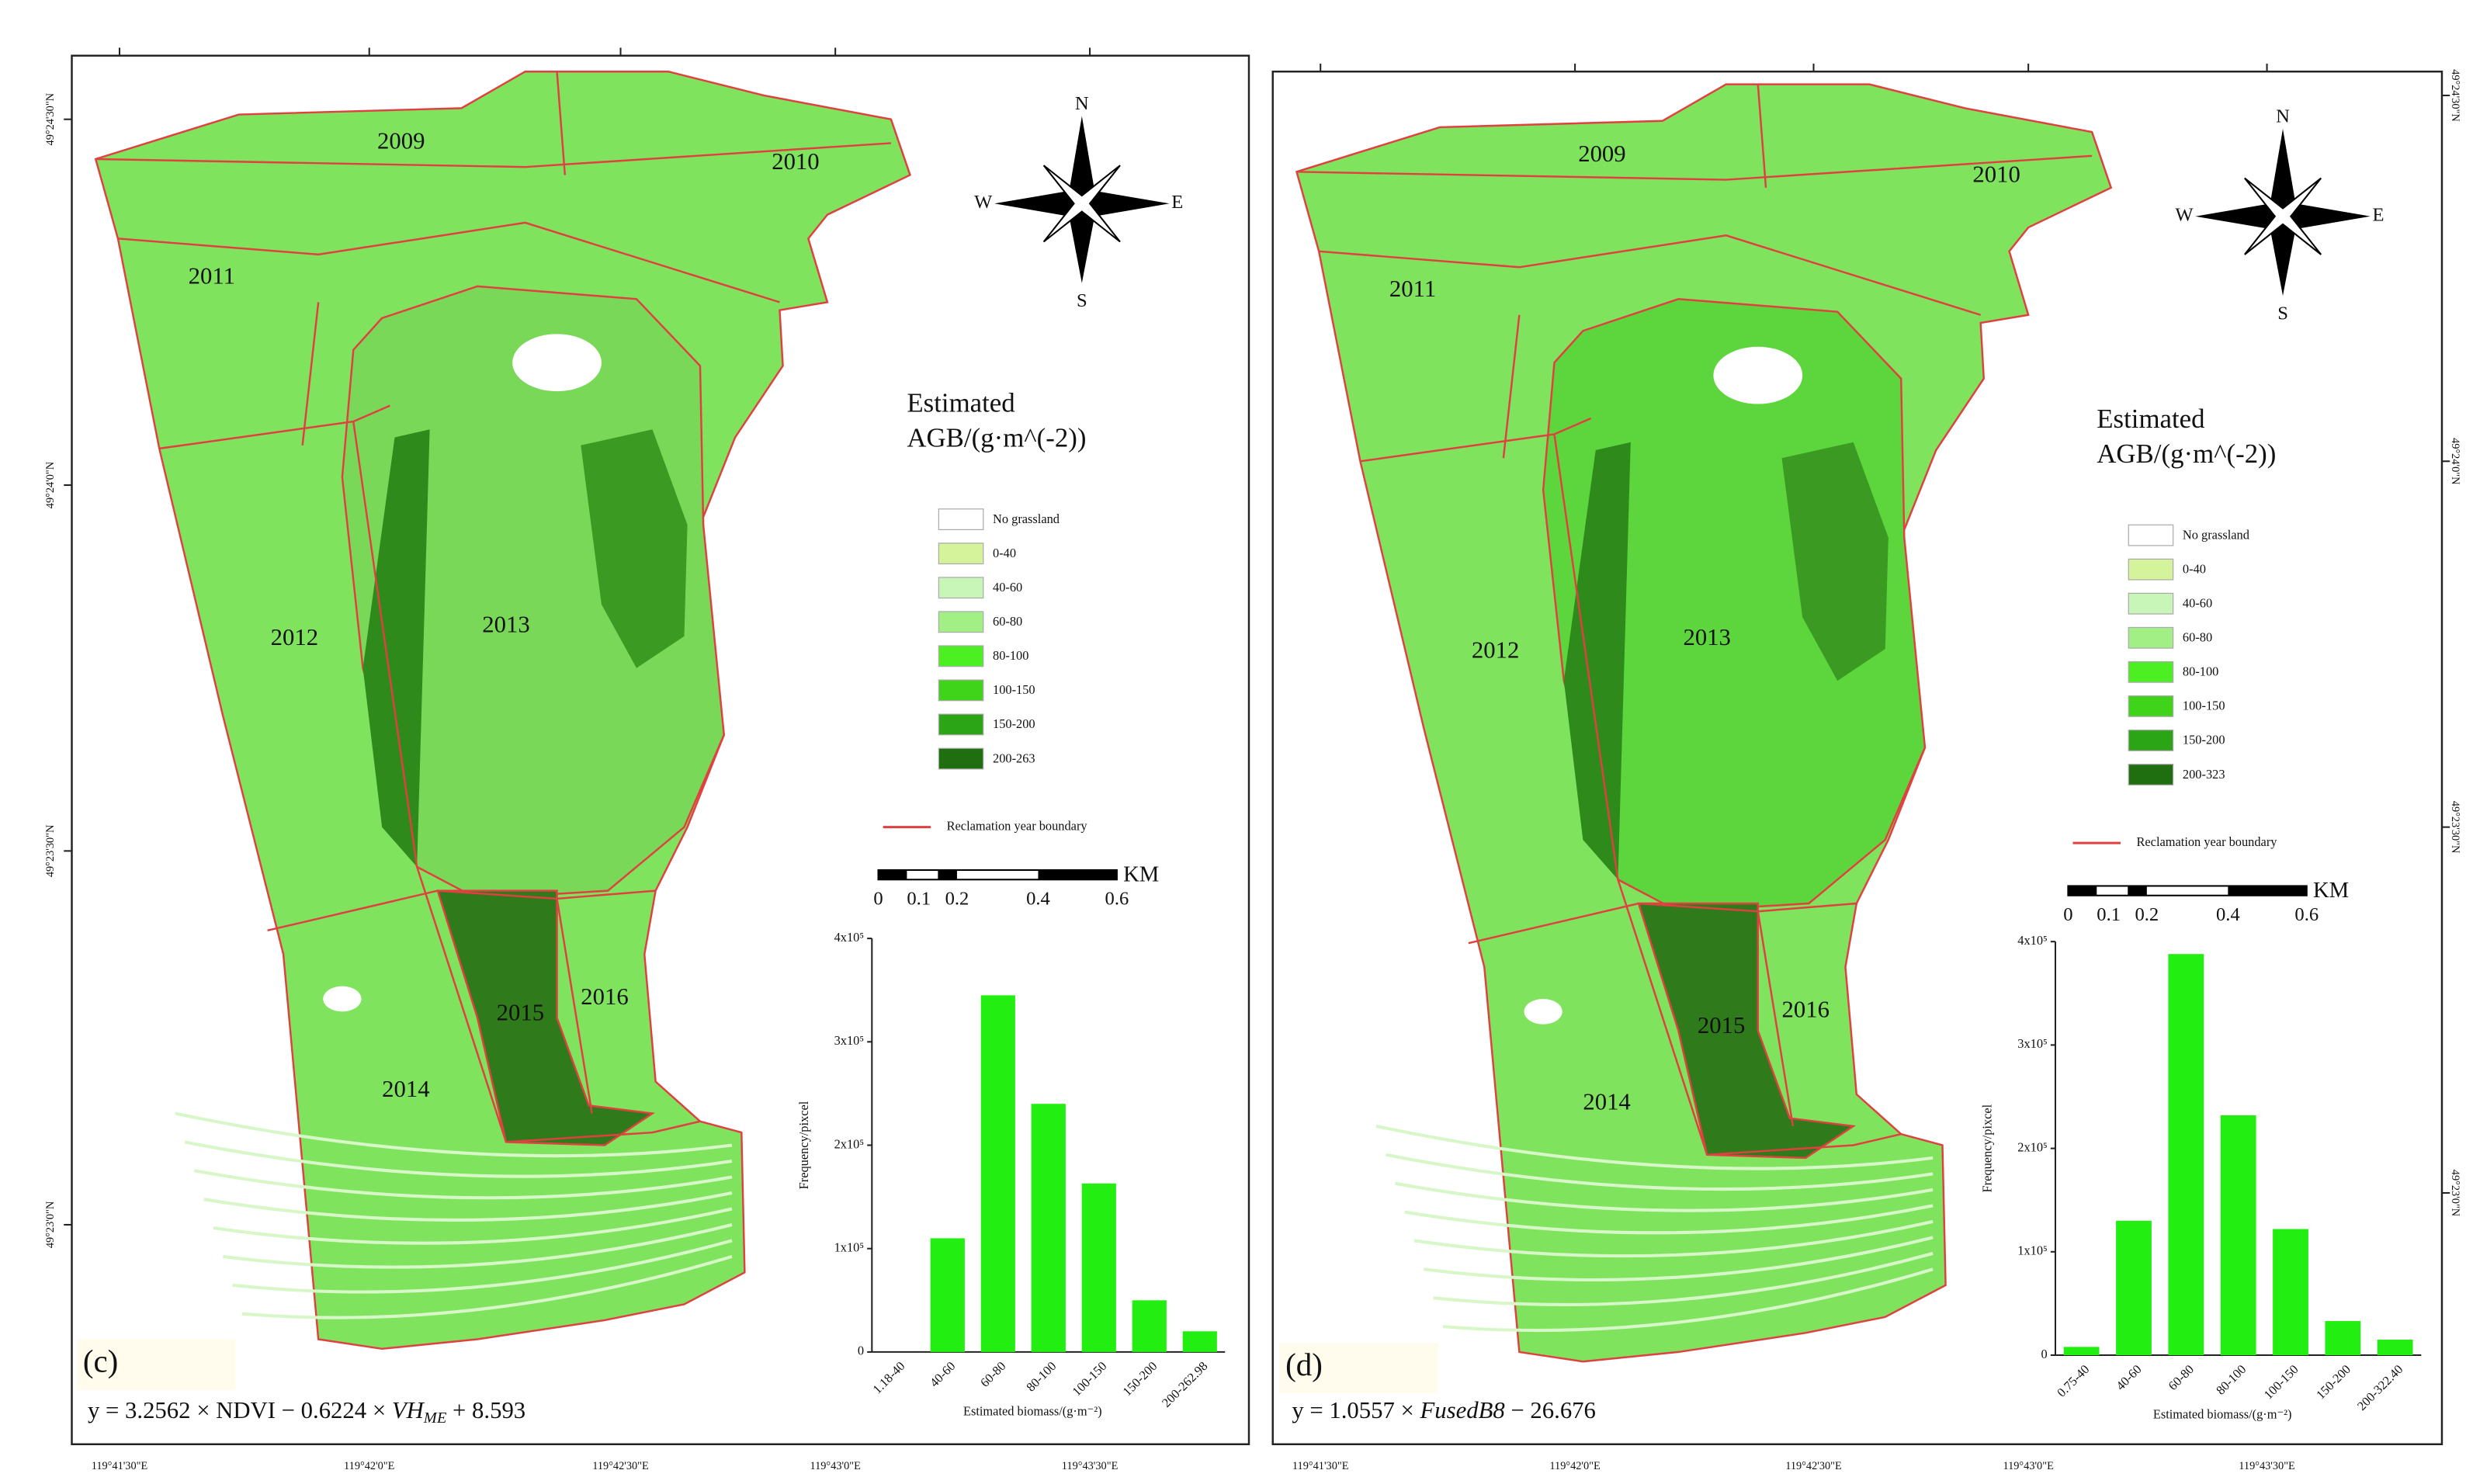 The image size is (2466, 1484). Describe the element at coordinates (960, 403) in the screenshot. I see `legend-title: Estimated` at that location.